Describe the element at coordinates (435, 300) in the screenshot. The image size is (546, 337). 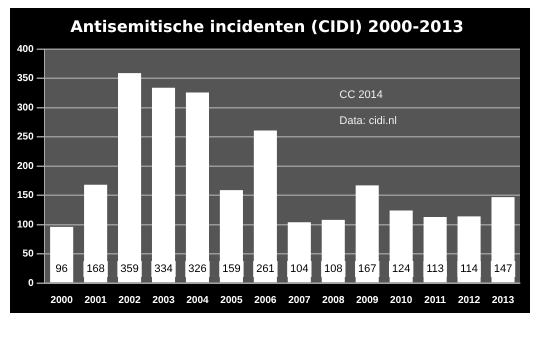
I see `x-tick-label: 2011` at that location.